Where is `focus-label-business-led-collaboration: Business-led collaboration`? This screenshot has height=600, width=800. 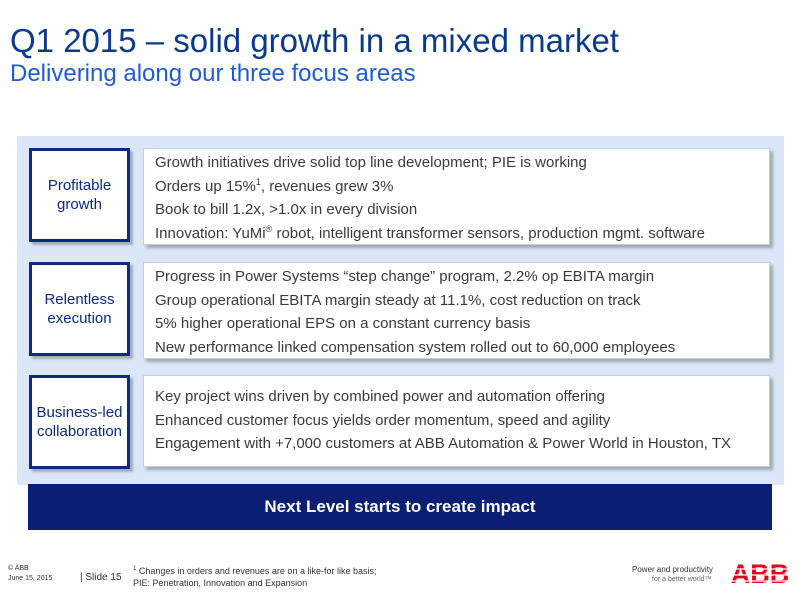
focus-label-business-led-collaboration: Business-led collaboration is located at coordinates (79, 422).